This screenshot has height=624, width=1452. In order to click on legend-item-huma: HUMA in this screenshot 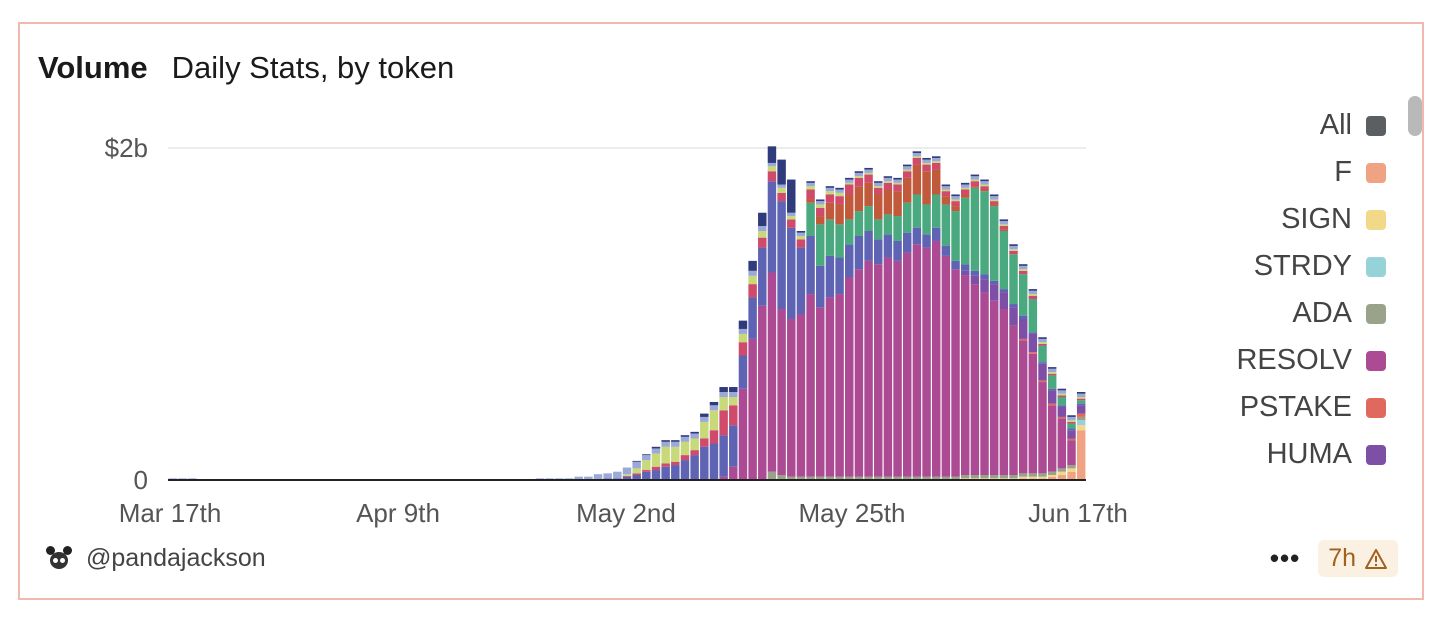, I will do `click(1286, 454)`.